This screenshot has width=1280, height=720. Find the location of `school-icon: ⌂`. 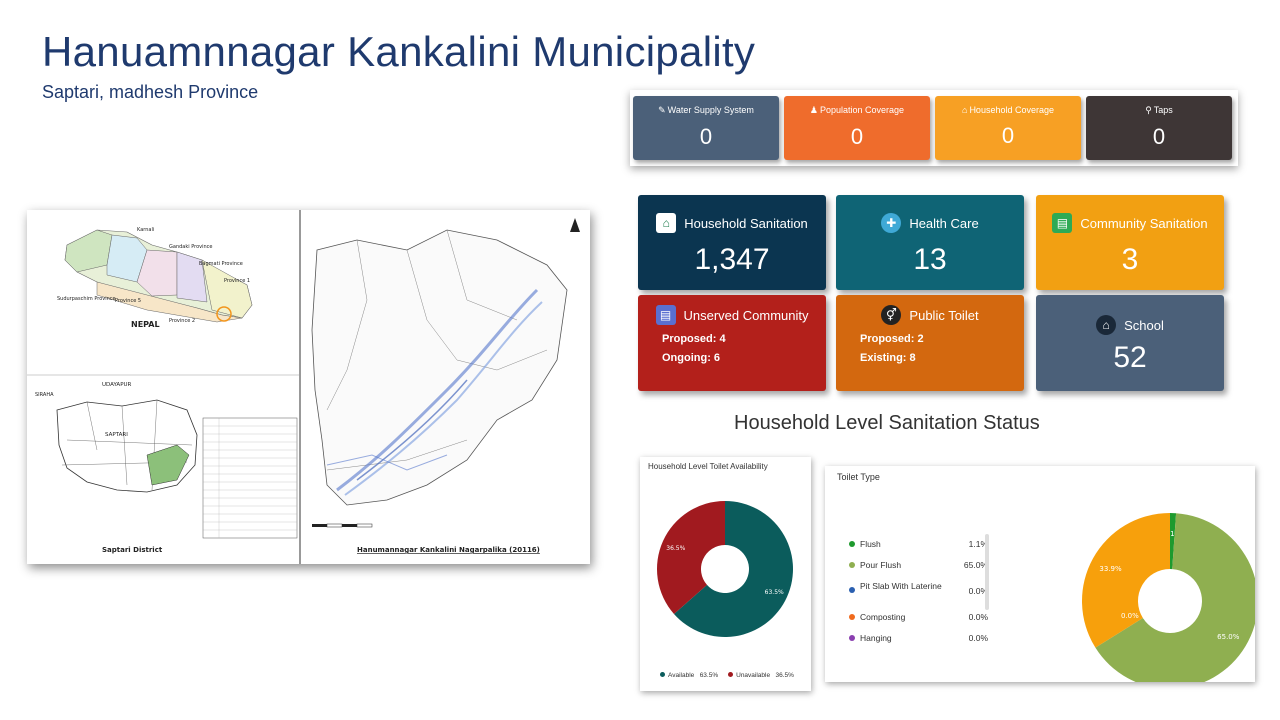

school-icon: ⌂ is located at coordinates (1106, 325).